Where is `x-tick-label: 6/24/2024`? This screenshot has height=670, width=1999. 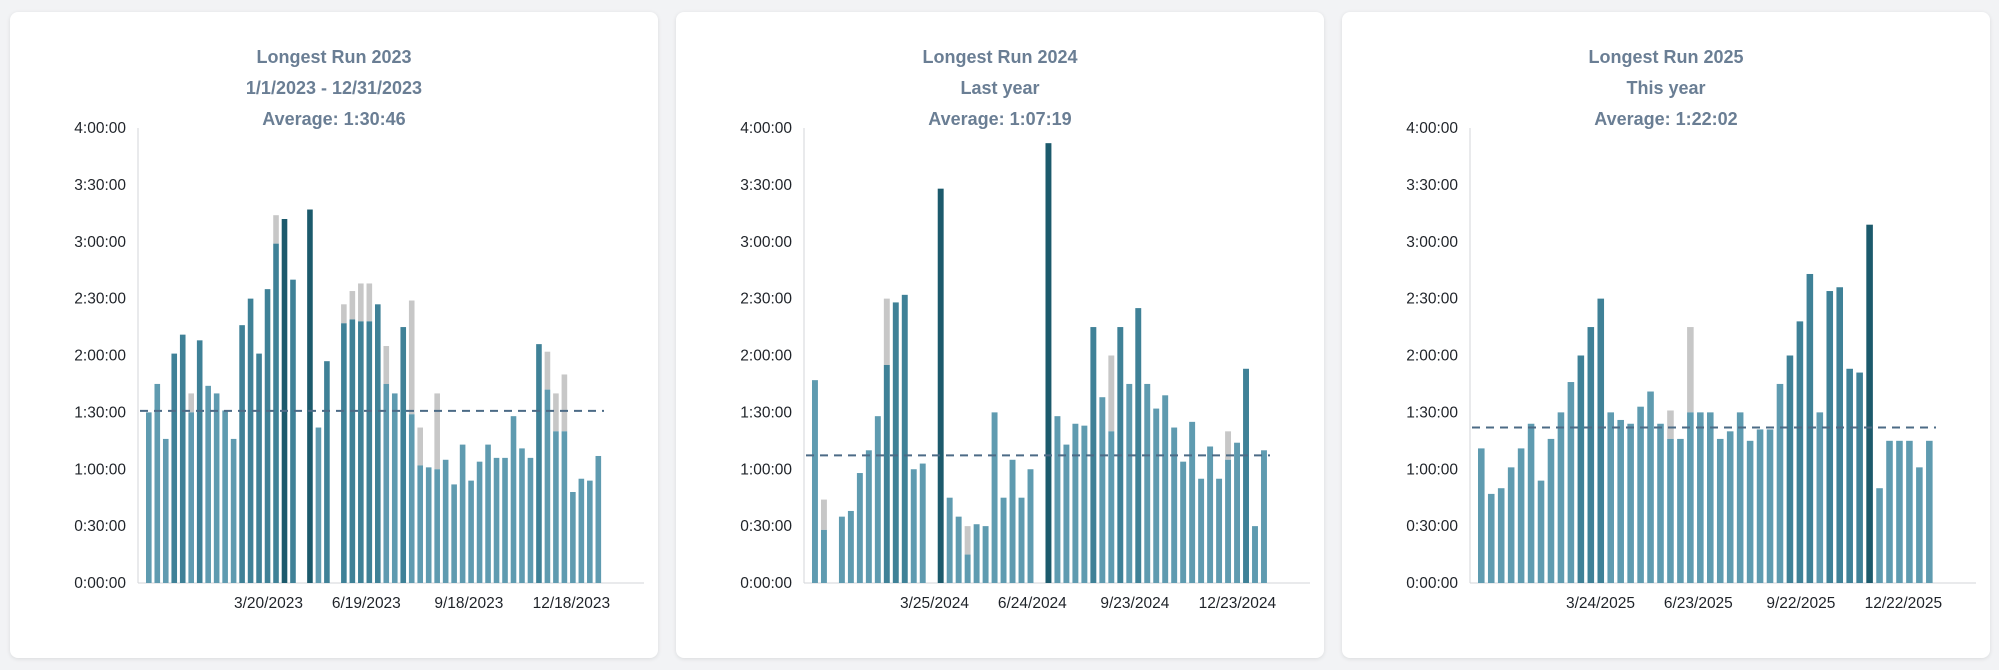 x-tick-label: 6/24/2024 is located at coordinates (1032, 603).